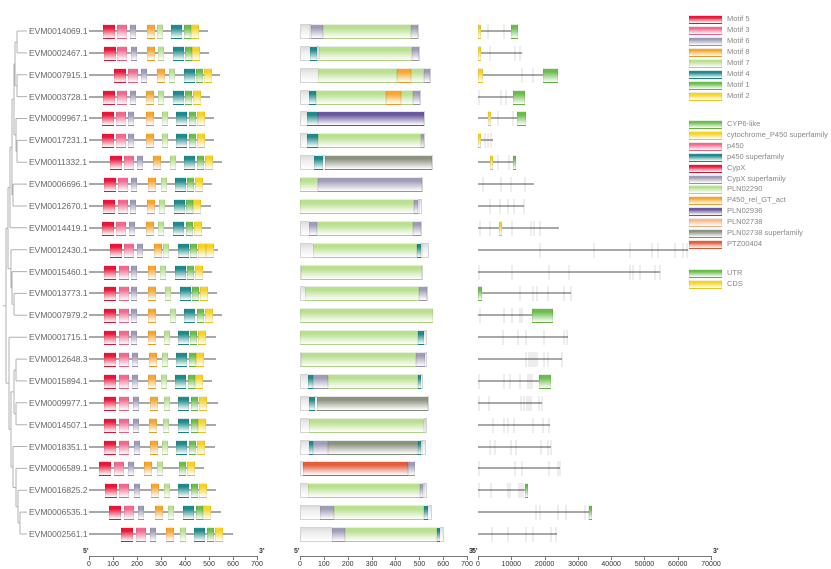 The height and width of the screenshot is (569, 831). Describe the element at coordinates (58, 140) in the screenshot. I see `gene-id-label: EVM0017231.1` at that location.